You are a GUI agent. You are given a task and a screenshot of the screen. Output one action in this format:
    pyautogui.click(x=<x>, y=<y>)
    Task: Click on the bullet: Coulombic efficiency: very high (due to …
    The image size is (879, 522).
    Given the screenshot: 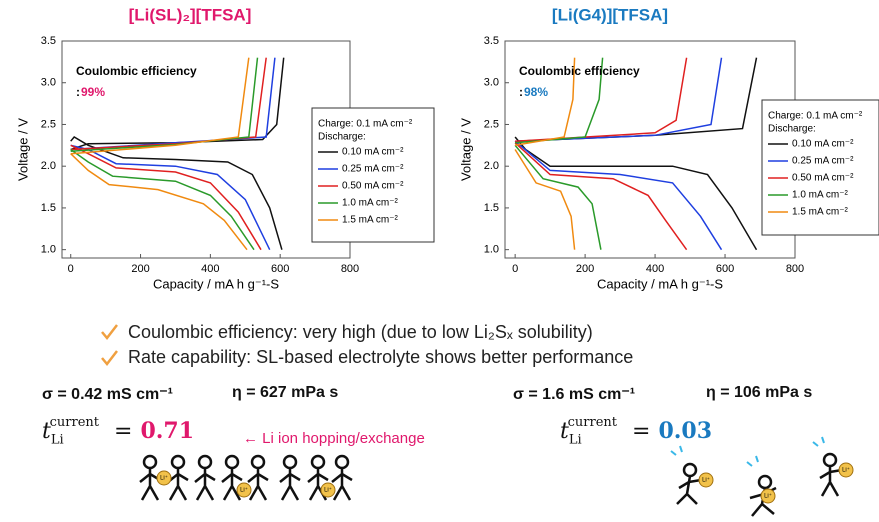 What is the action you would take?
    pyautogui.click(x=360, y=332)
    